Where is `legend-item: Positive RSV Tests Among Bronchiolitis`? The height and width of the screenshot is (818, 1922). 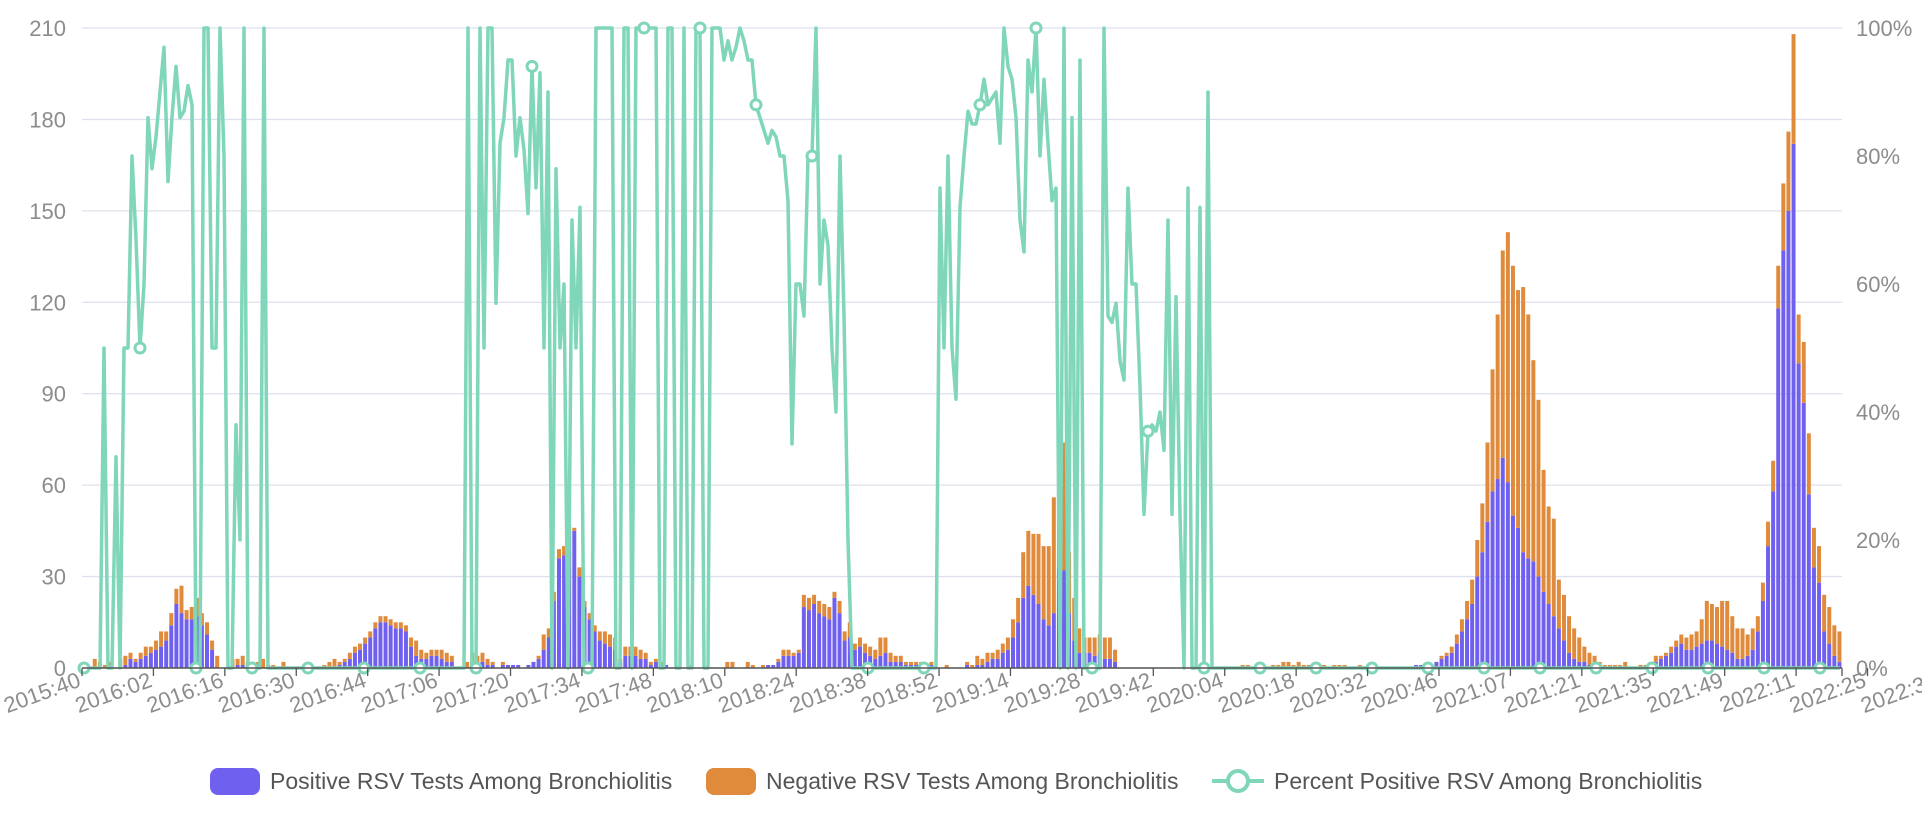
legend-item: Positive RSV Tests Among Bronchiolitis is located at coordinates (441, 781).